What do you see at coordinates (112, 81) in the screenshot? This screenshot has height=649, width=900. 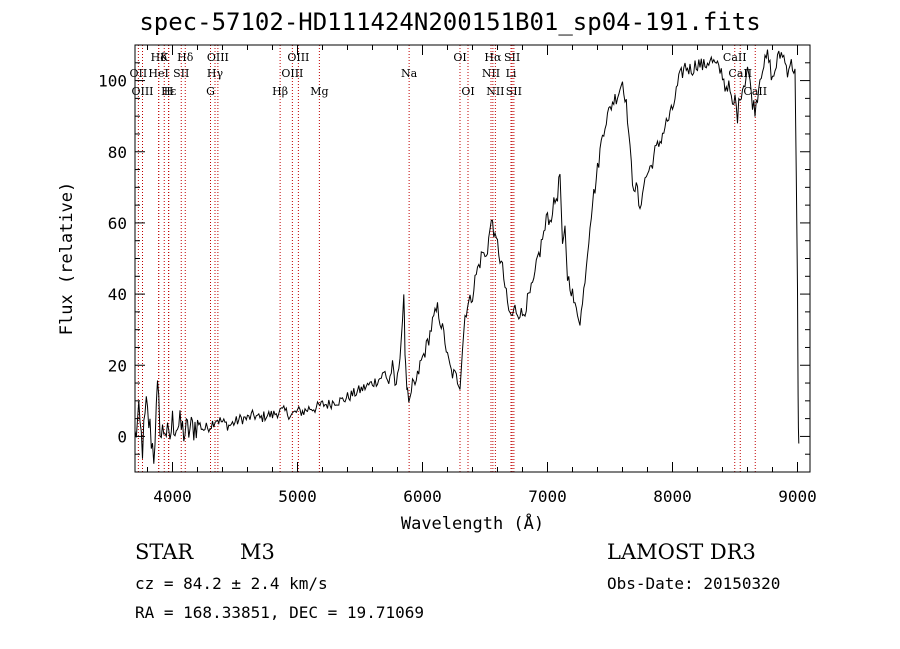 I see `y-tick-label: 100` at bounding box center [112, 81].